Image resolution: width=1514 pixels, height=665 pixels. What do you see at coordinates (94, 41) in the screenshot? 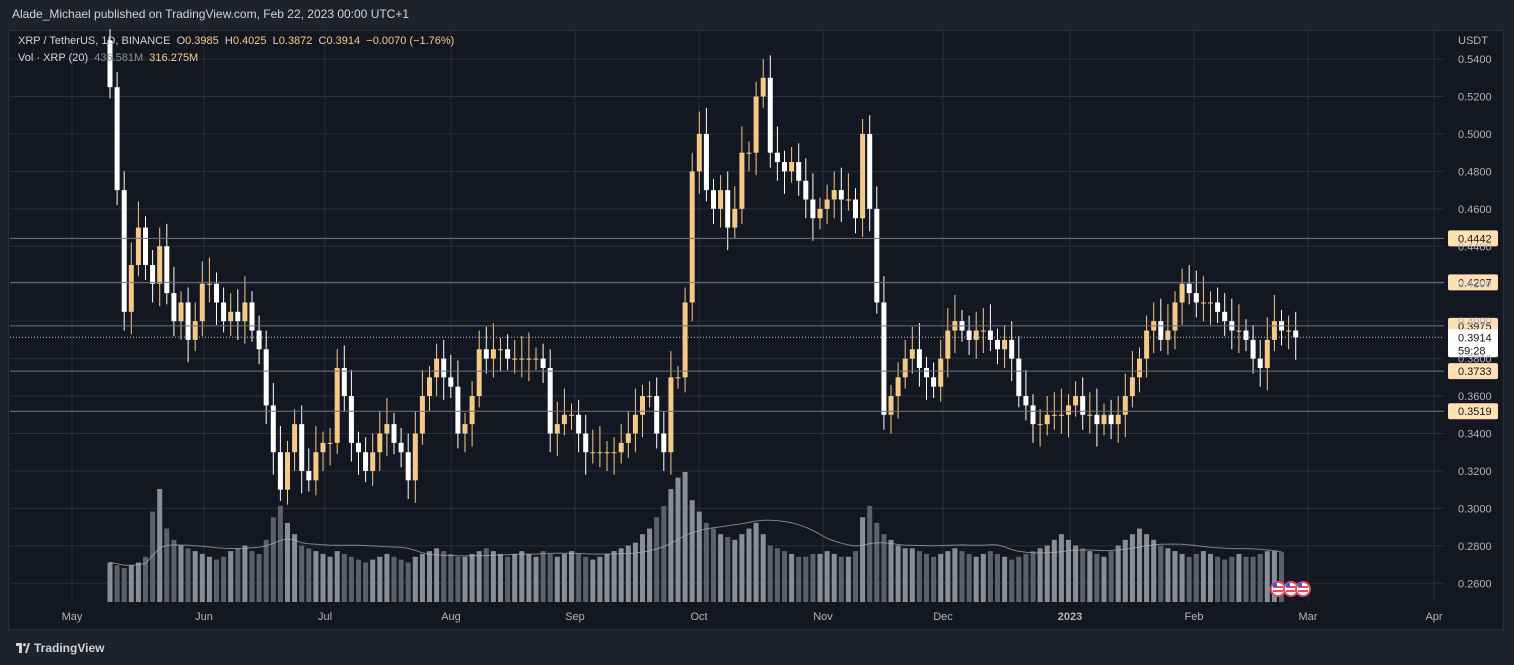
I see `symbol-label: XRP / TetherUS, 1D, BINANCE` at bounding box center [94, 41].